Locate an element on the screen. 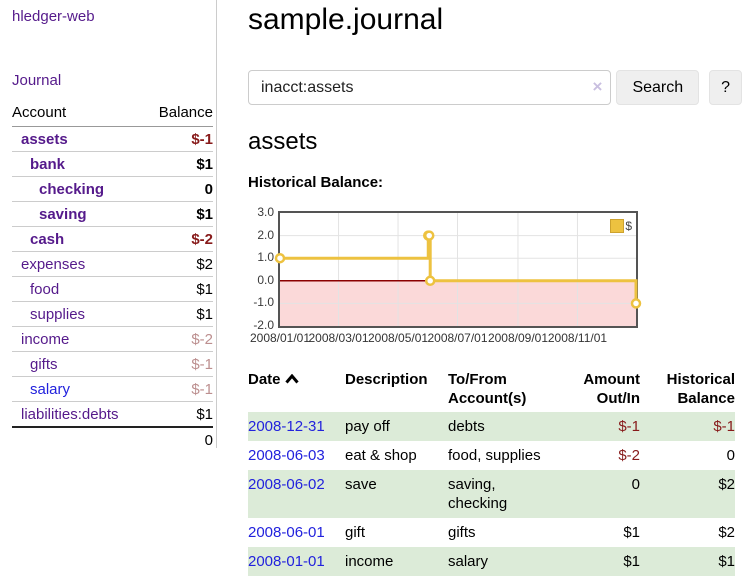  transaction-date-link: 2008-06-01 is located at coordinates (286, 532).